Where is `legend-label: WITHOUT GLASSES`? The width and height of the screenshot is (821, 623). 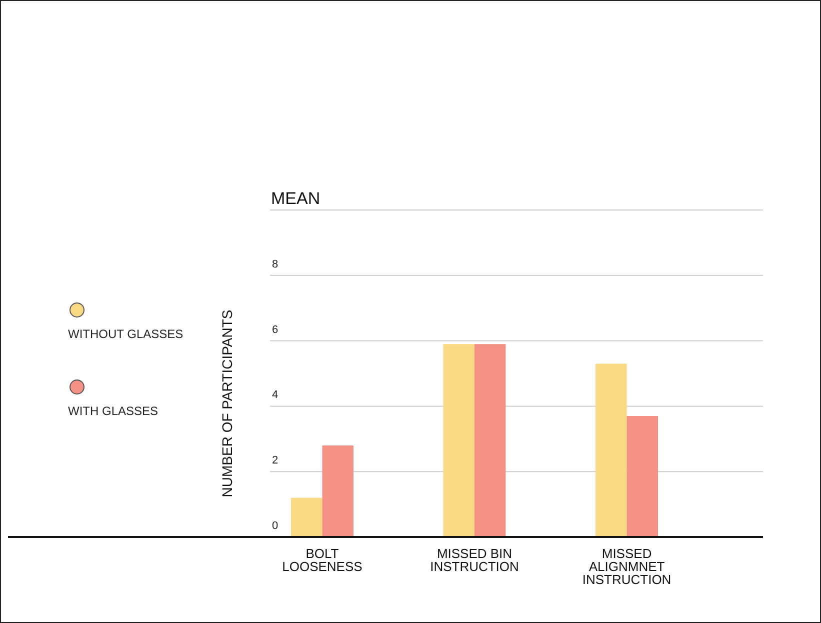
legend-label: WITHOUT GLASSES is located at coordinates (126, 334).